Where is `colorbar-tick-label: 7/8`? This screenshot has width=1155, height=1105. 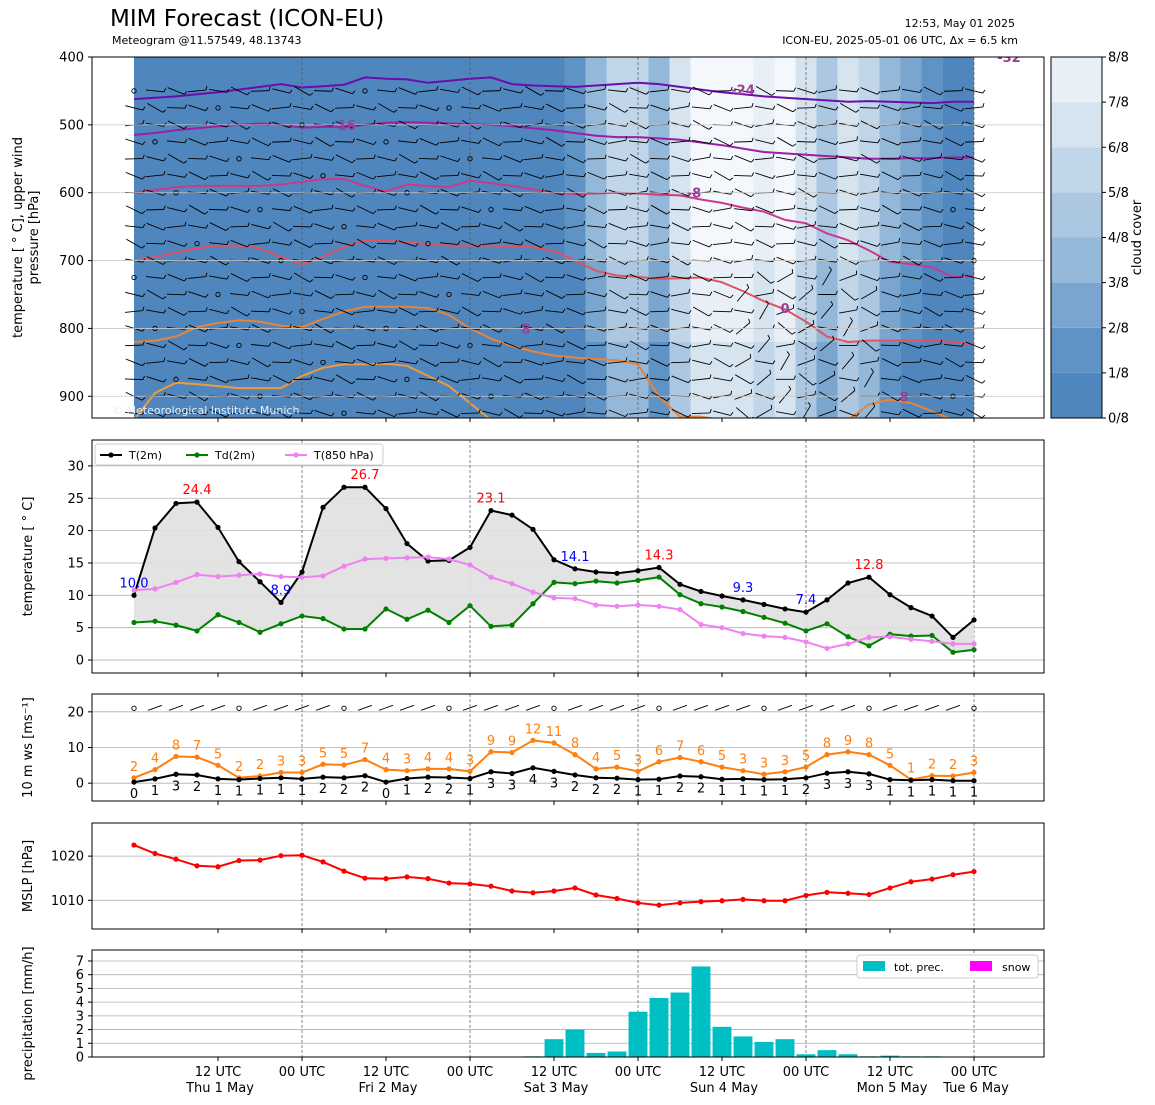 colorbar-tick-label: 7/8 is located at coordinates (1118, 103).